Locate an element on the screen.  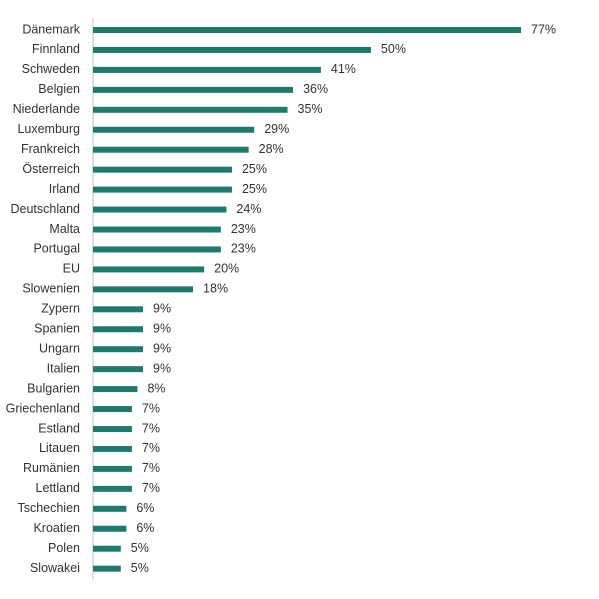
category-label: Bulgarien is located at coordinates (53, 388).